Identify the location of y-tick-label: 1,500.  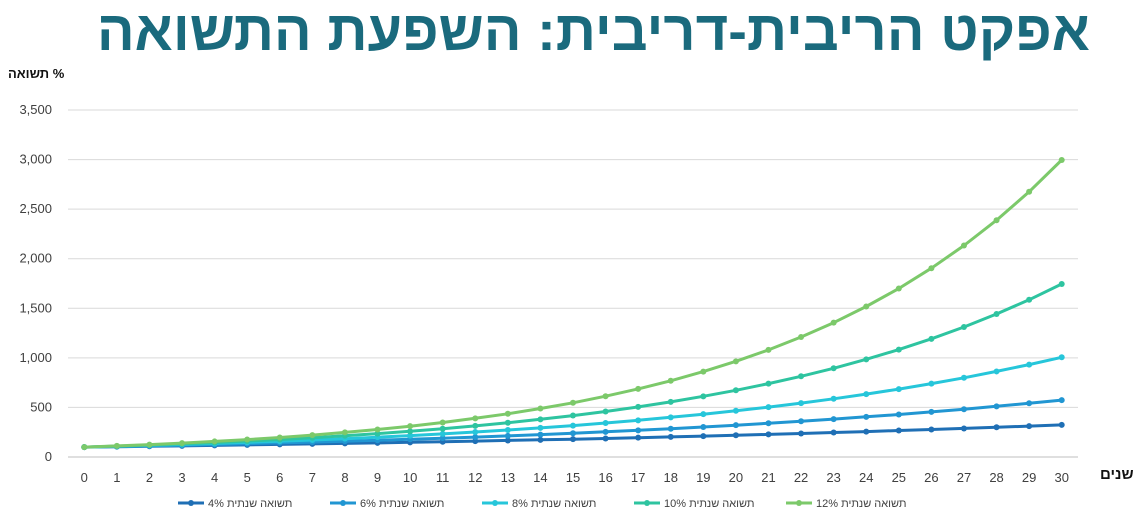
(35, 307).